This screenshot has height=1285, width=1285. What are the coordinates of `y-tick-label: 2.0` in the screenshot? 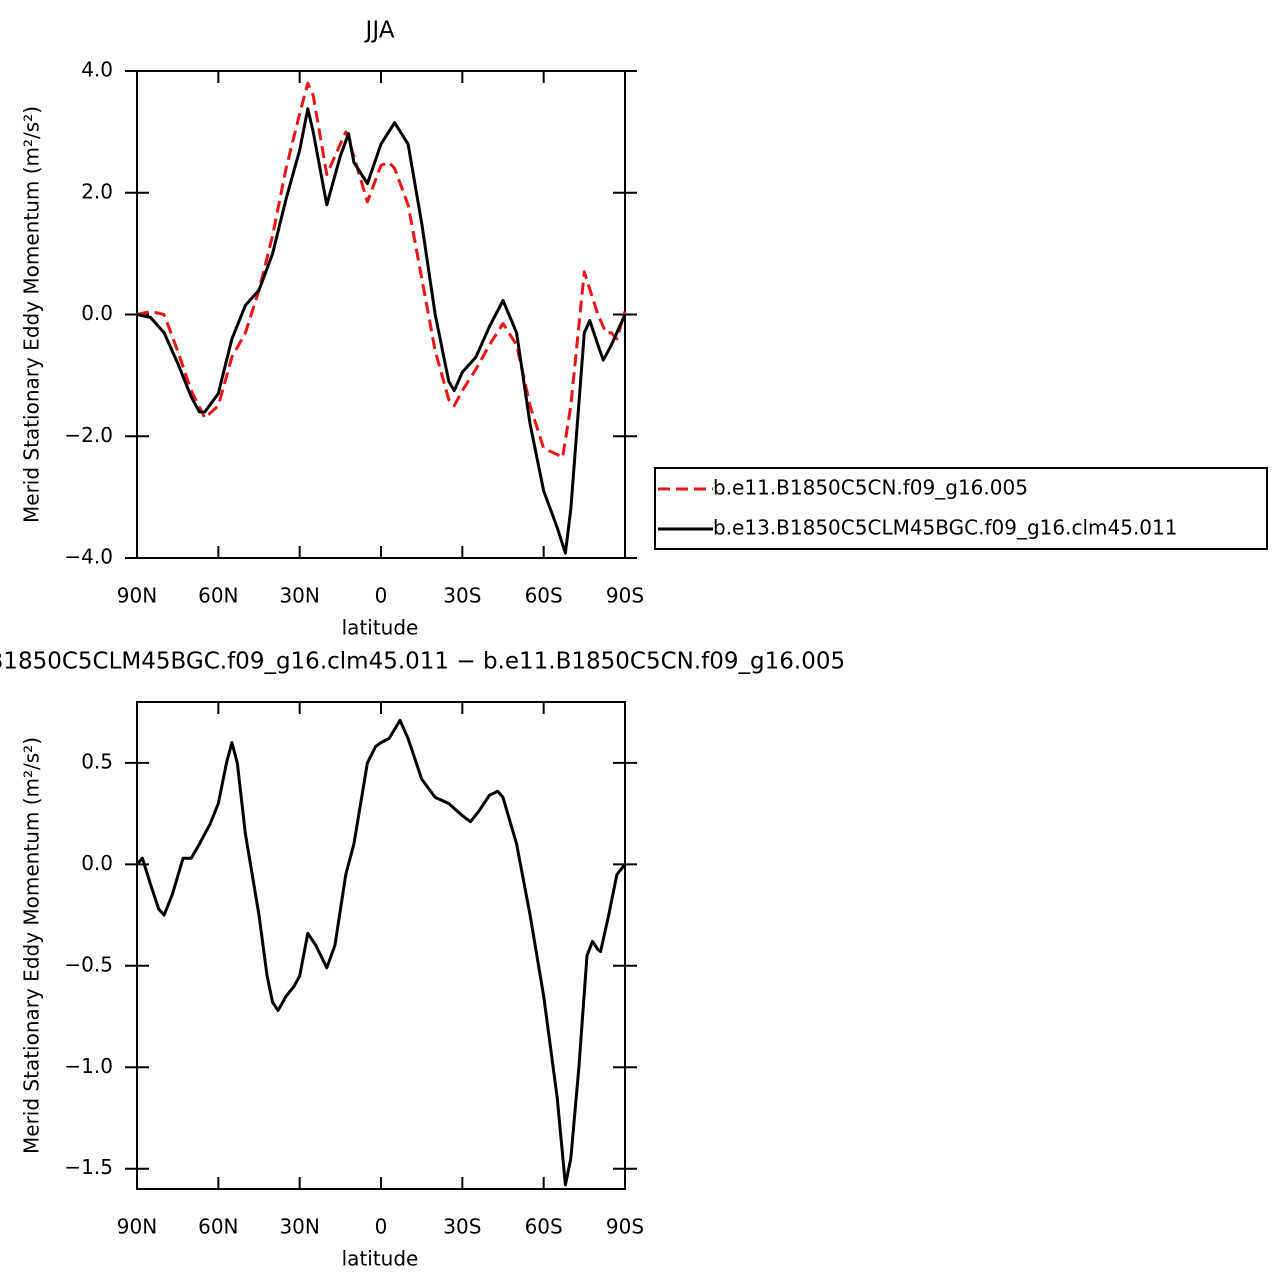 It's located at (97, 191).